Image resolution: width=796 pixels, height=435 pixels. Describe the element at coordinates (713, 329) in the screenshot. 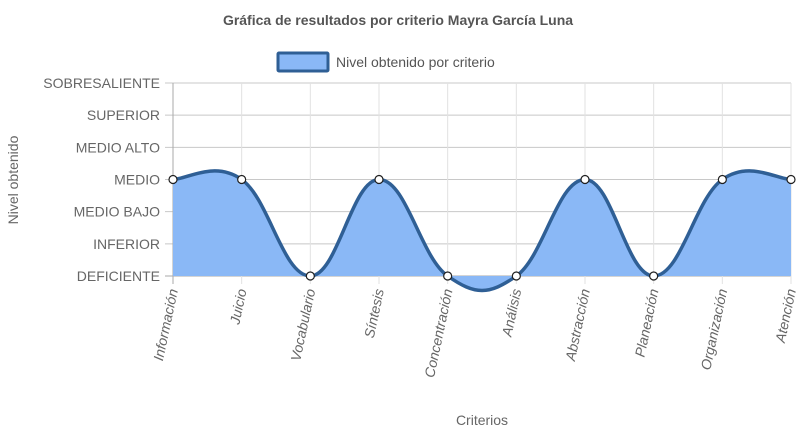

I see `x-tick-label: Organización` at that location.